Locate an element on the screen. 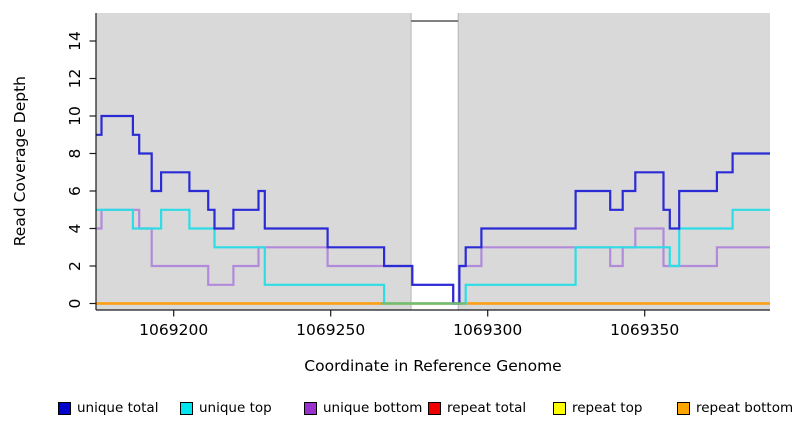 The height and width of the screenshot is (432, 792). gap-region is located at coordinates (435, 161).